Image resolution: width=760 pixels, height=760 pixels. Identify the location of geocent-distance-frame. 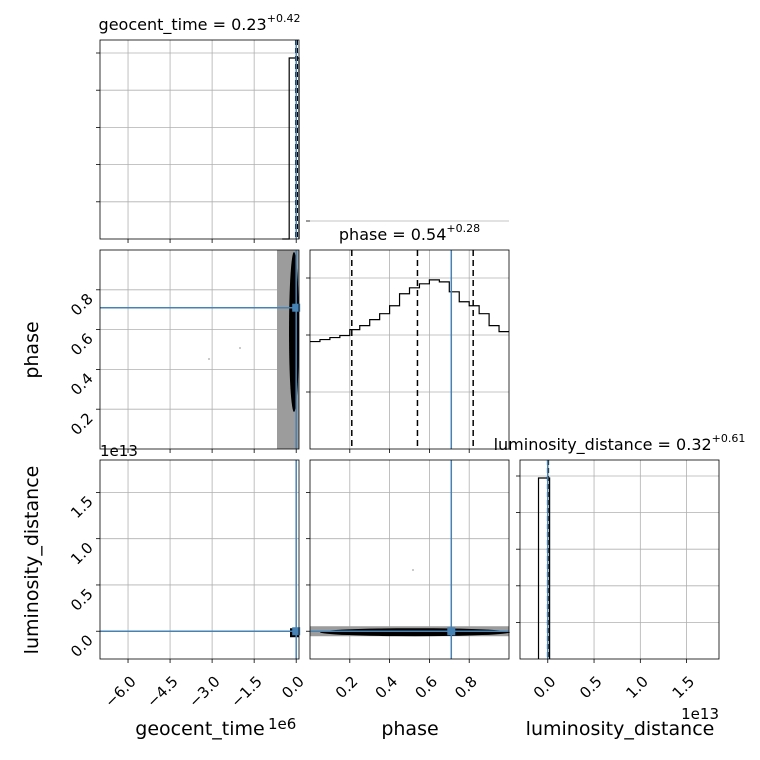
(199, 559).